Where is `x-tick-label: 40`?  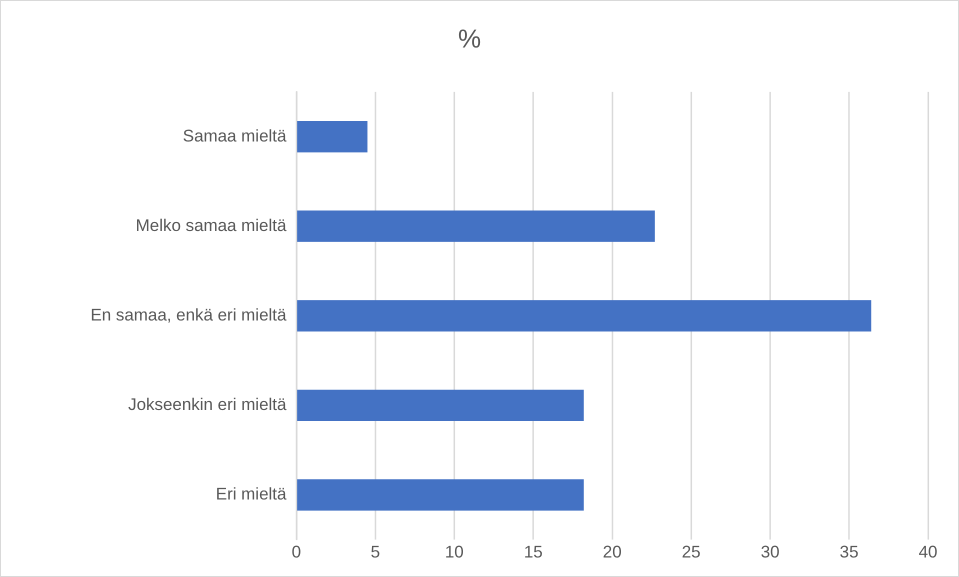
x-tick-label: 40 is located at coordinates (928, 552).